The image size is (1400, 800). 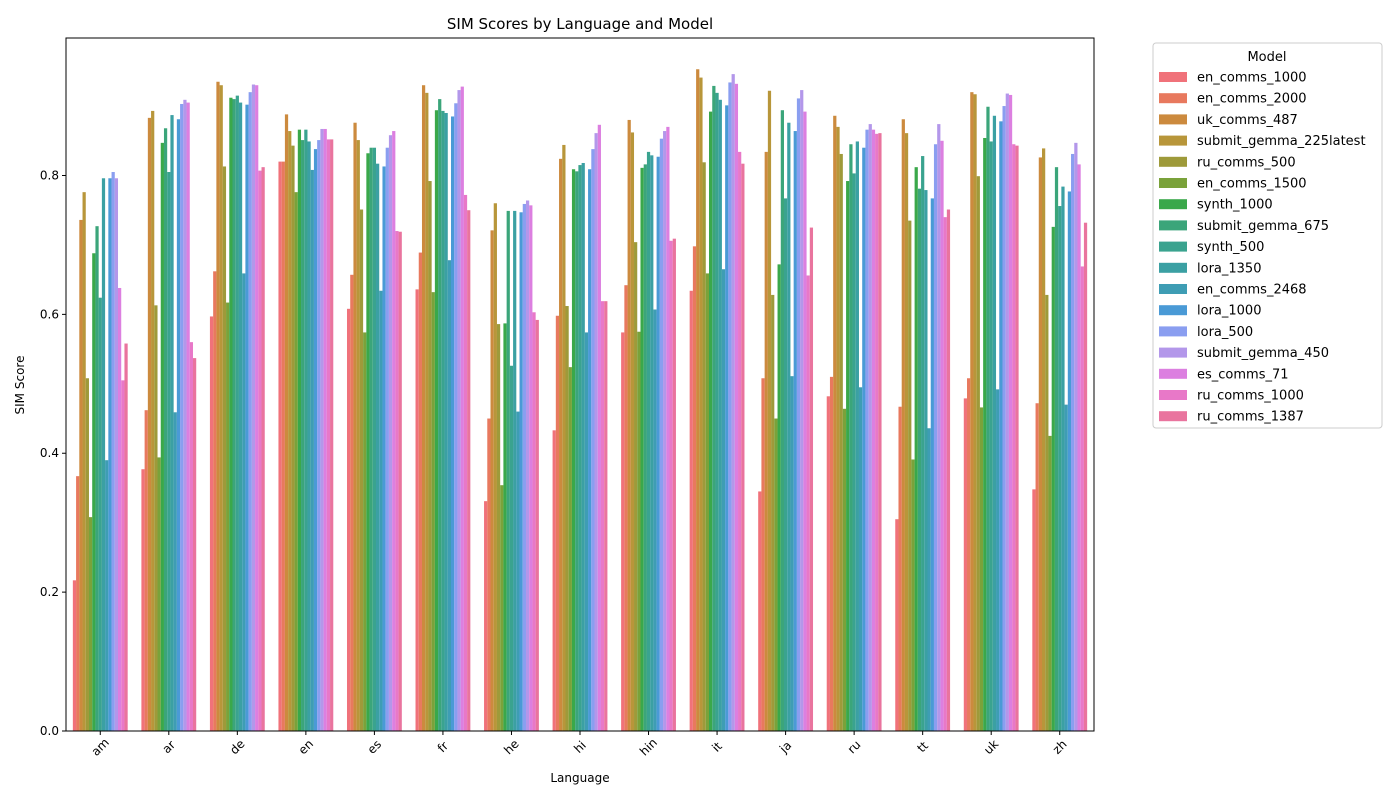 I want to click on bar-lora_500-ar, so click(x=182, y=417).